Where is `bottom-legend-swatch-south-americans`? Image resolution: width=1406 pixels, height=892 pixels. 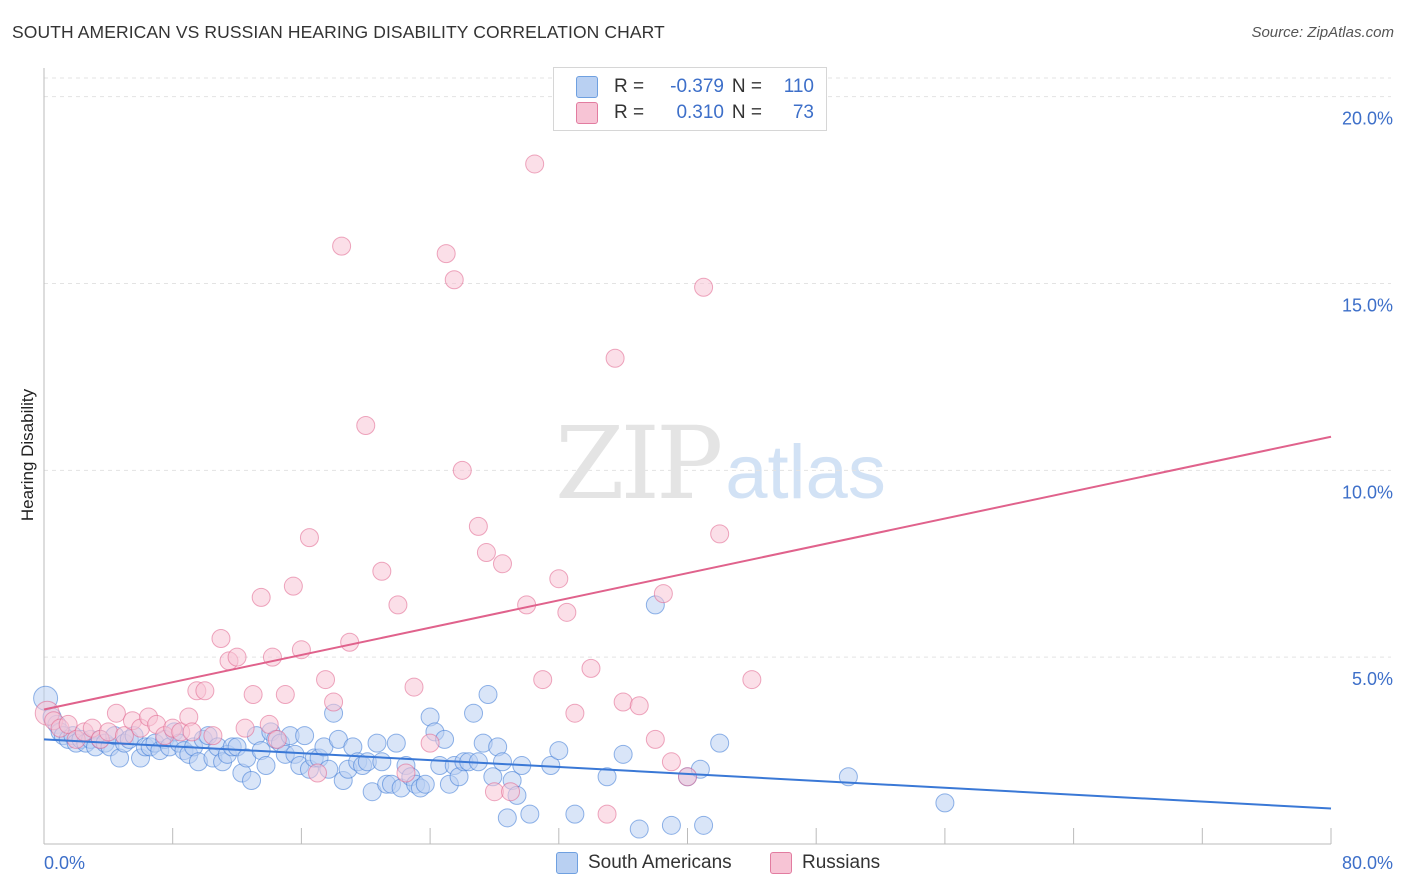 bottom-legend-swatch-south-americans is located at coordinates (567, 863).